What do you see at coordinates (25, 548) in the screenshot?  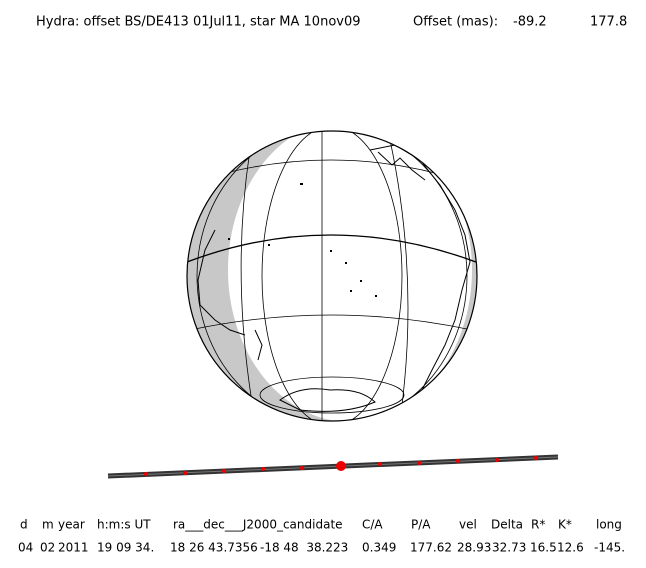 I see `table-cell: 04` at bounding box center [25, 548].